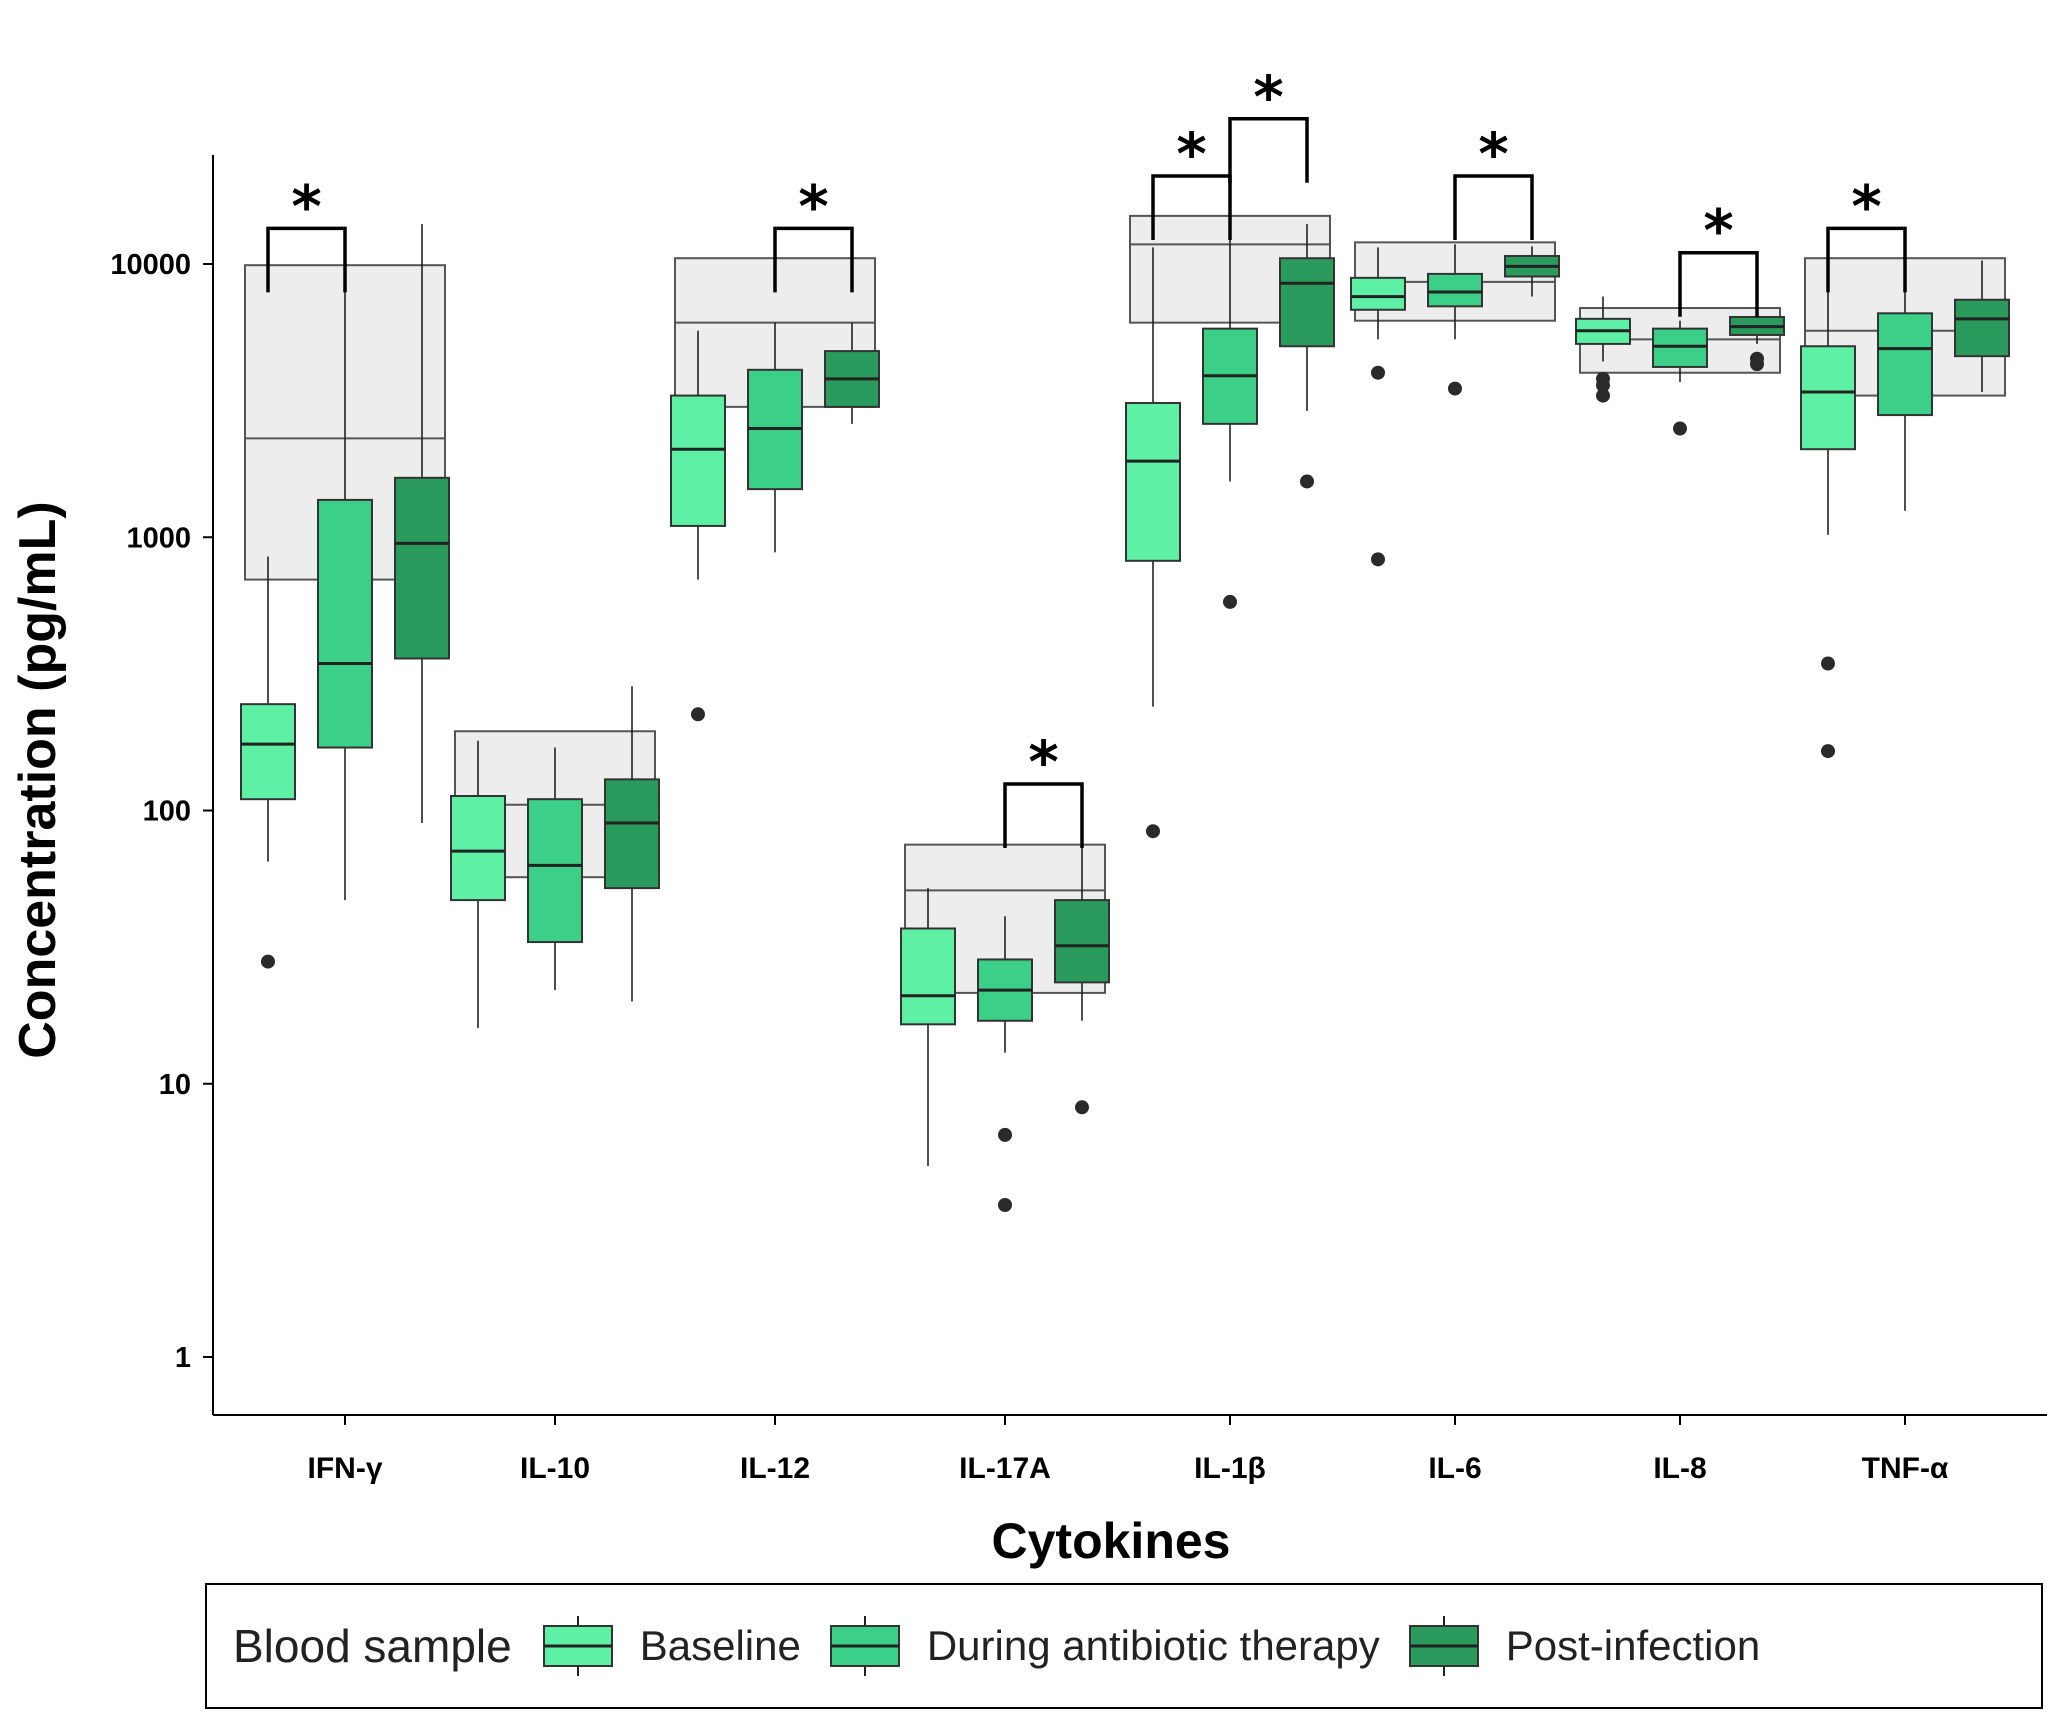 This screenshot has width=2047, height=1715. What do you see at coordinates (372, 1646) in the screenshot?
I see `legend-title: Blood sample` at bounding box center [372, 1646].